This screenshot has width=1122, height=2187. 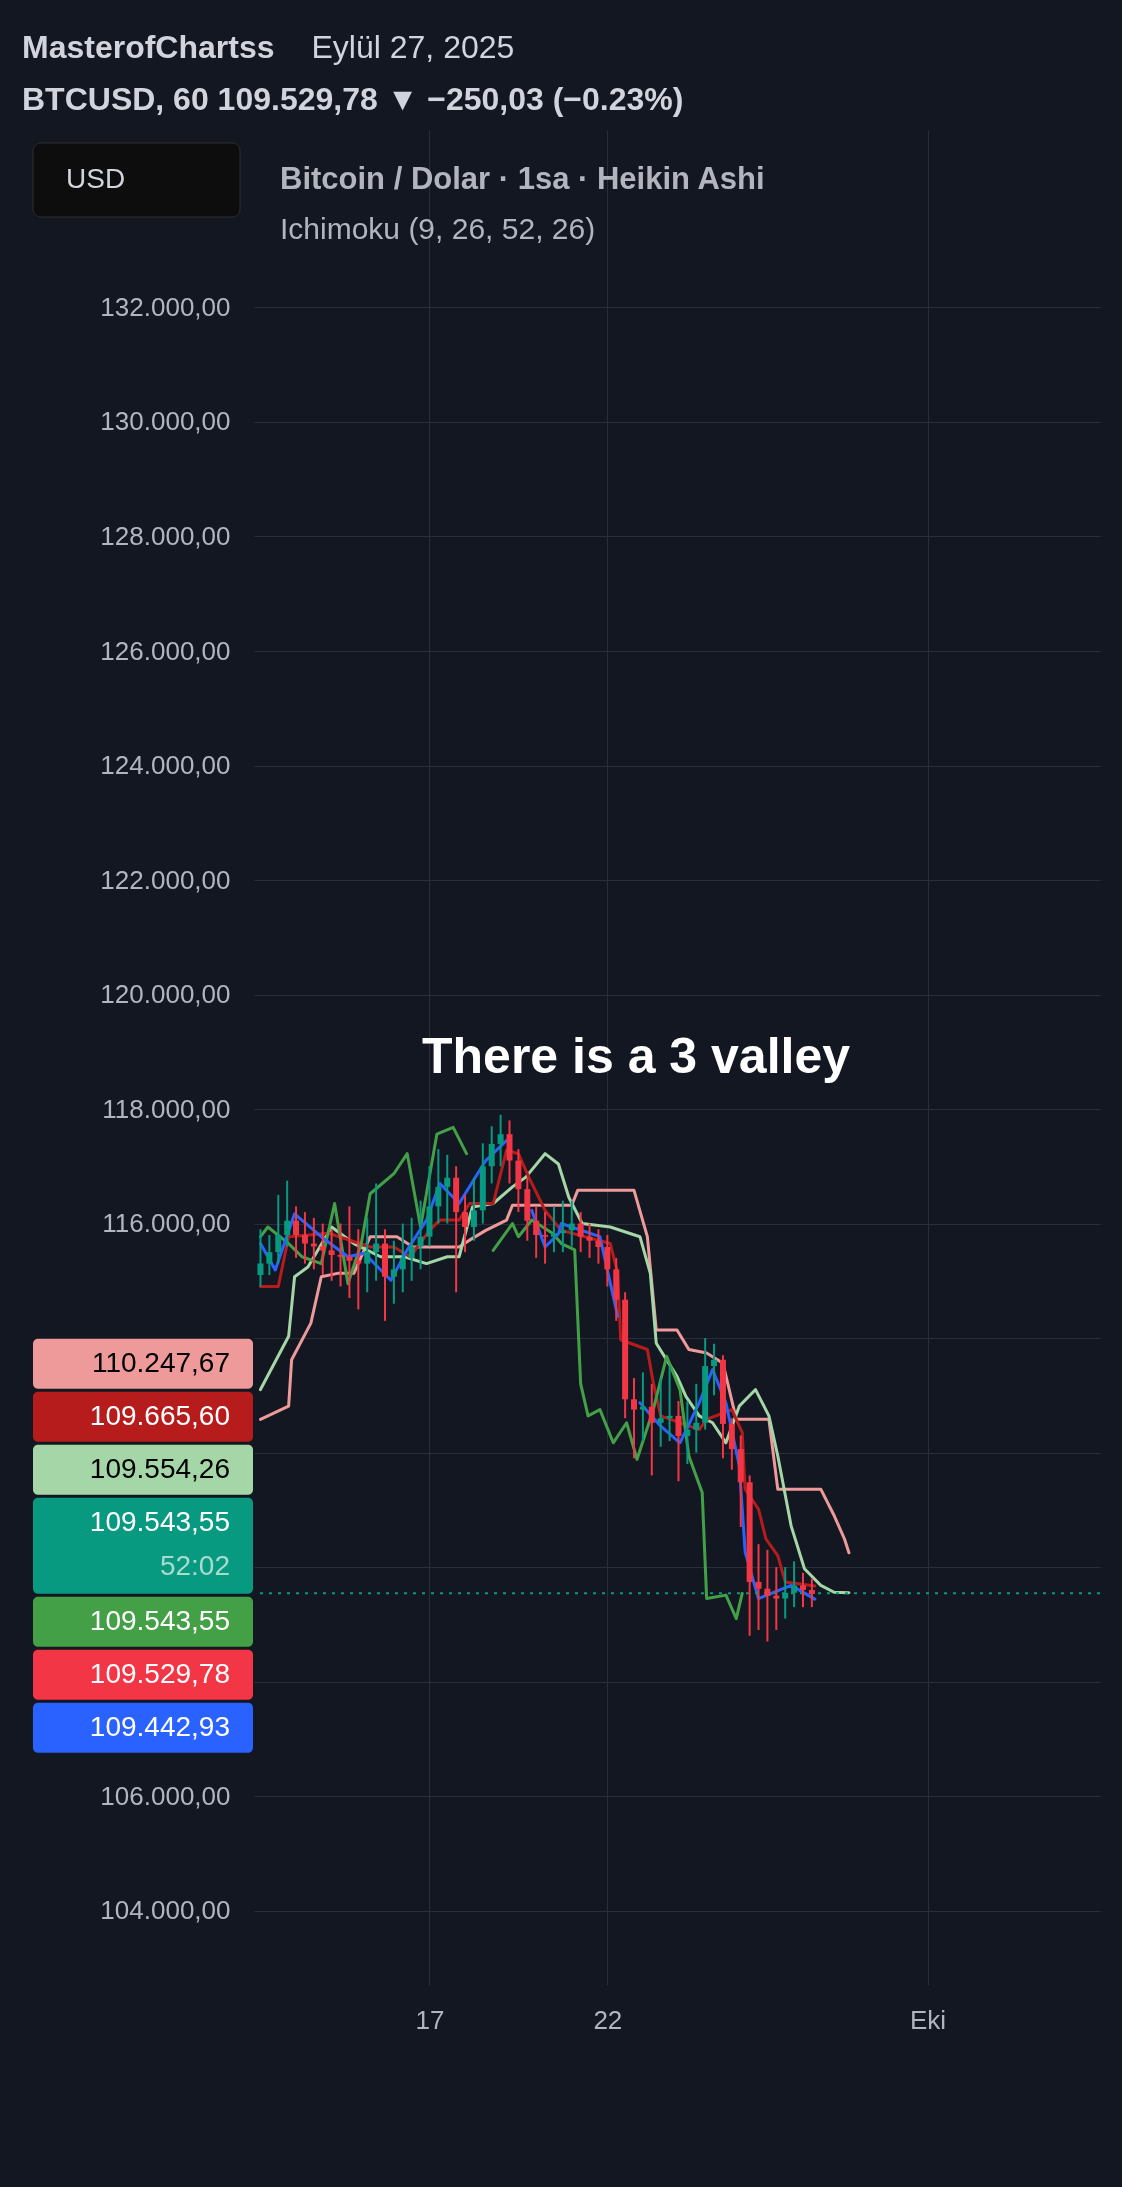 What do you see at coordinates (353, 99) in the screenshot?
I see `text: BTCUSD, 60 109.529,78 ▼ −250,03 (−0.23%)` at bounding box center [353, 99].